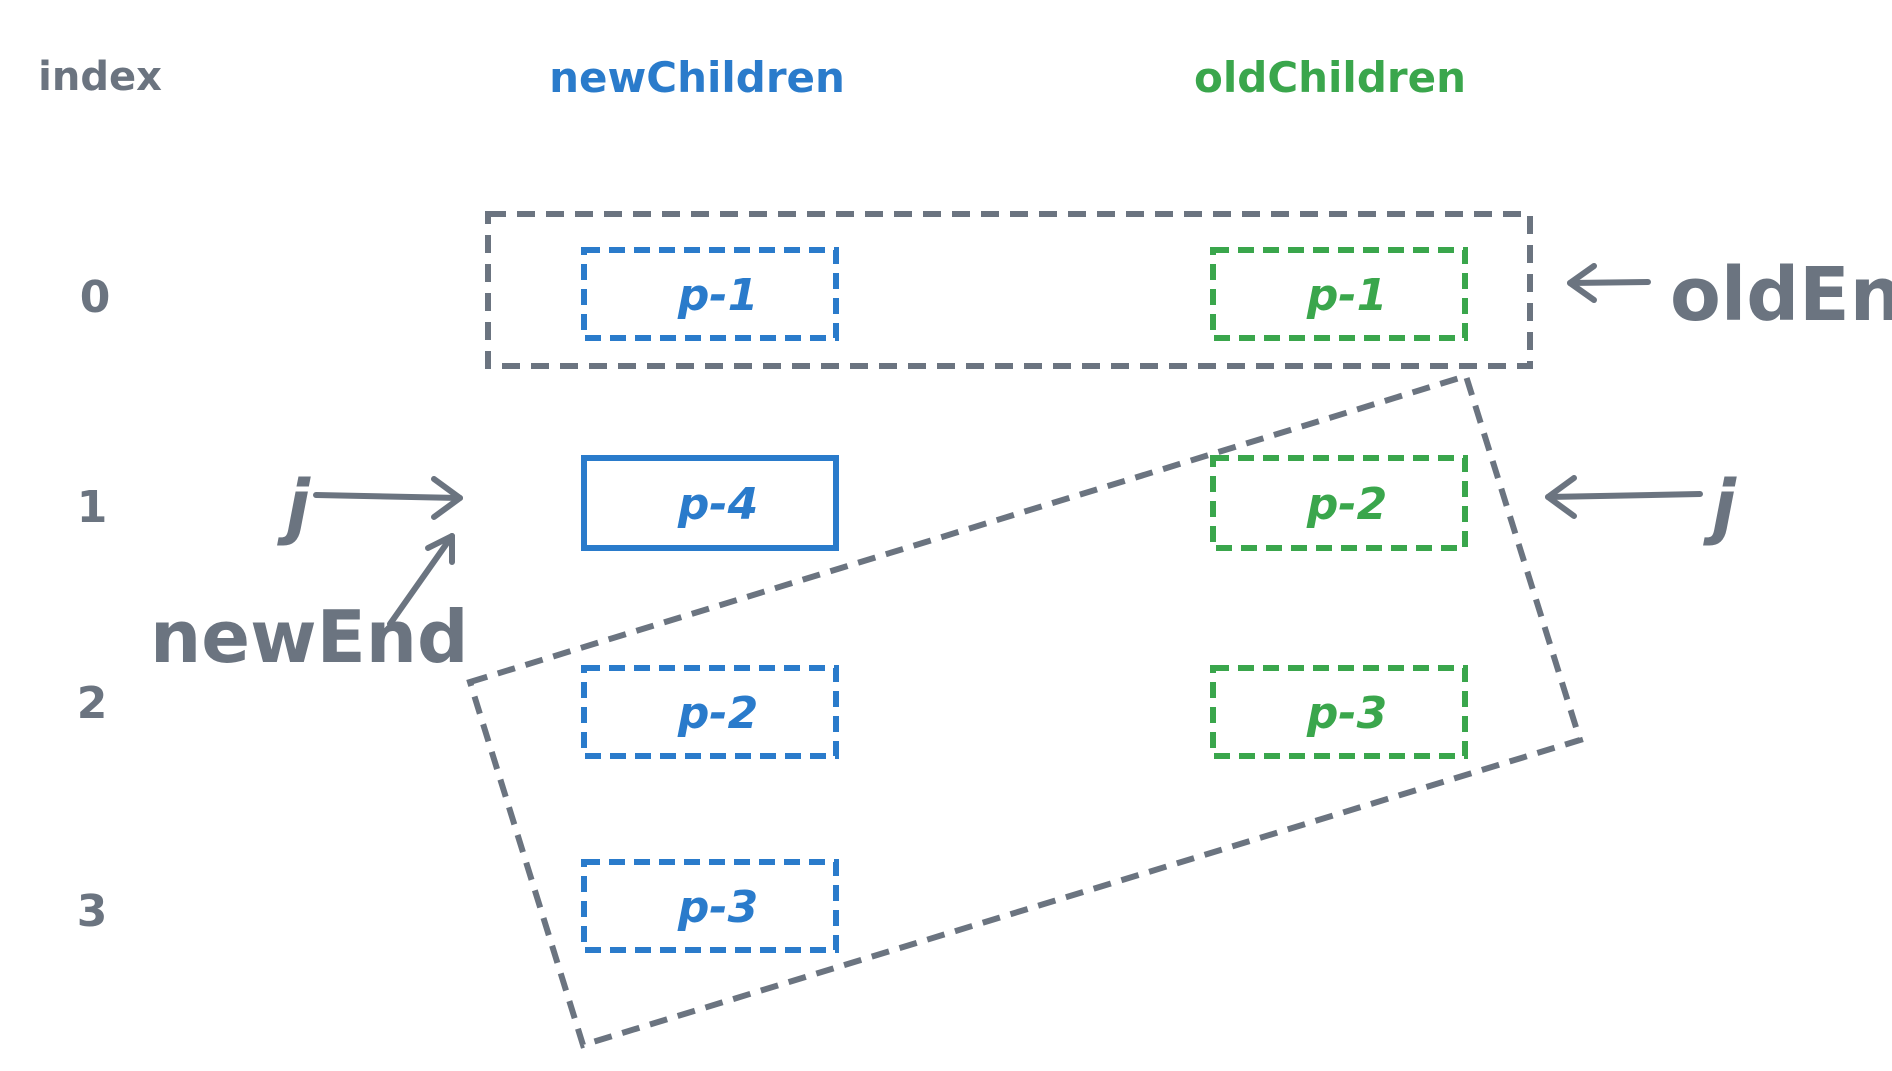  What do you see at coordinates (710, 600) in the screenshot?
I see `new-children-column: p-1 p-4 p-2 p-3` at bounding box center [710, 600].